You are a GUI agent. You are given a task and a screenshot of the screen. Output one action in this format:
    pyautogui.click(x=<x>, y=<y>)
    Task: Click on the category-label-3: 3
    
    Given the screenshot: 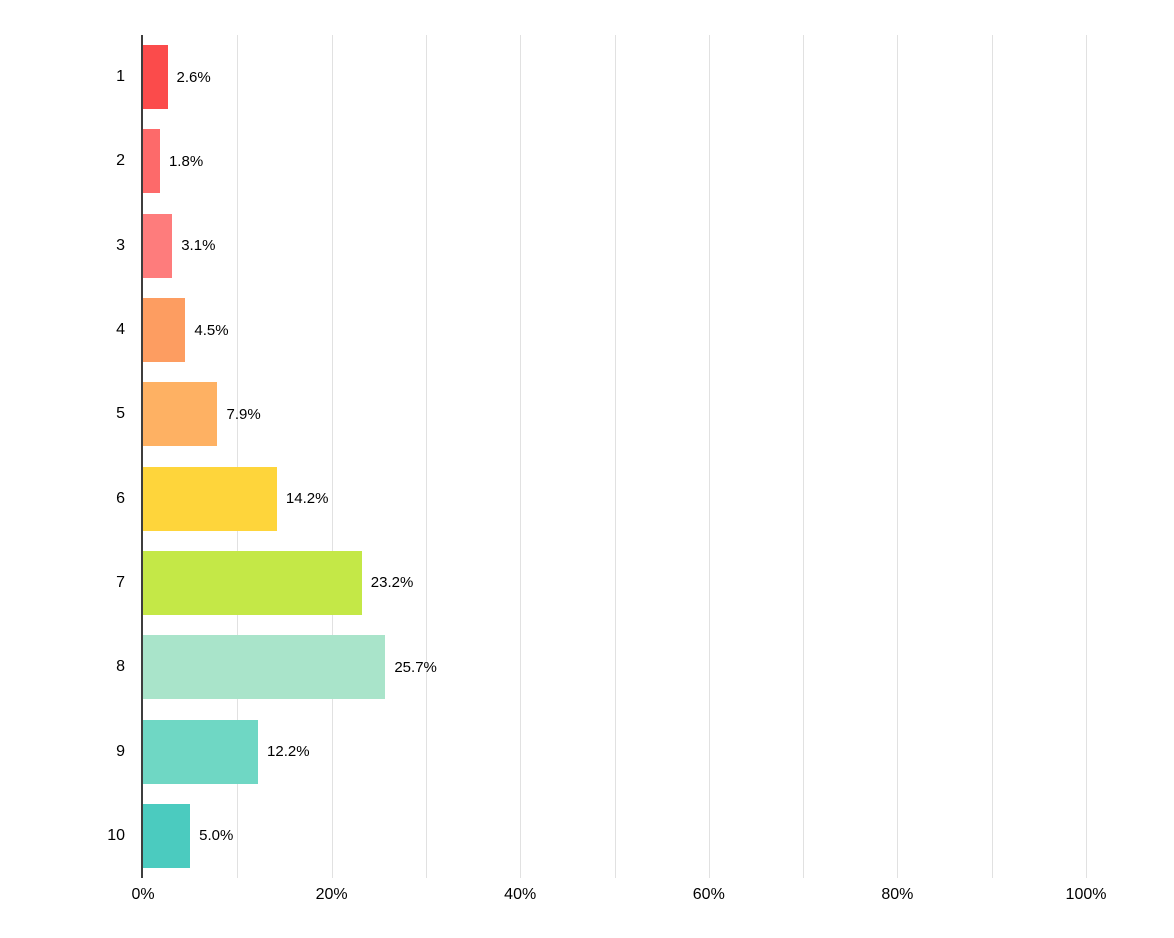 What is the action you would take?
    pyautogui.click(x=120, y=245)
    